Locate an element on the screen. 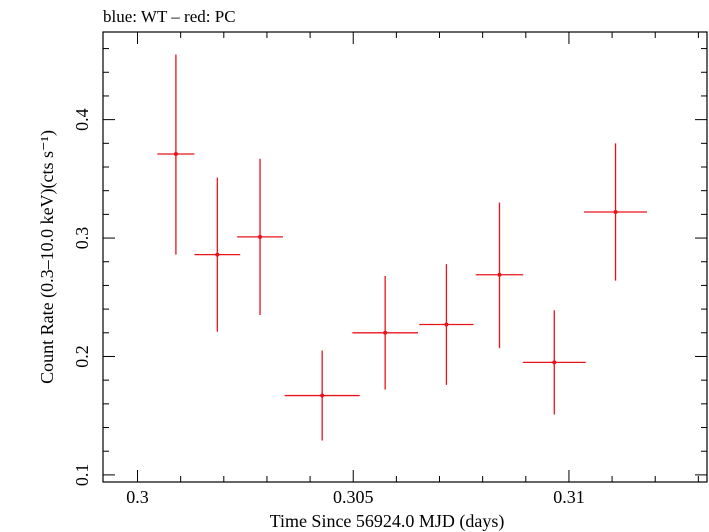 This screenshot has height=532, width=709. chart-title: blue: WT – red: PC is located at coordinates (169, 16).